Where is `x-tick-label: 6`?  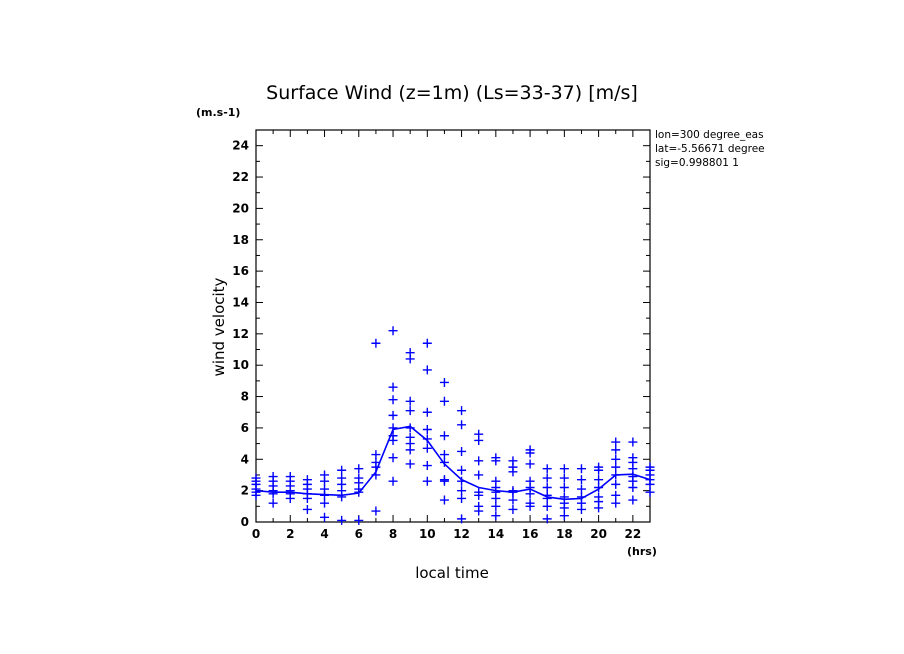
x-tick-label: 6 is located at coordinates (359, 534).